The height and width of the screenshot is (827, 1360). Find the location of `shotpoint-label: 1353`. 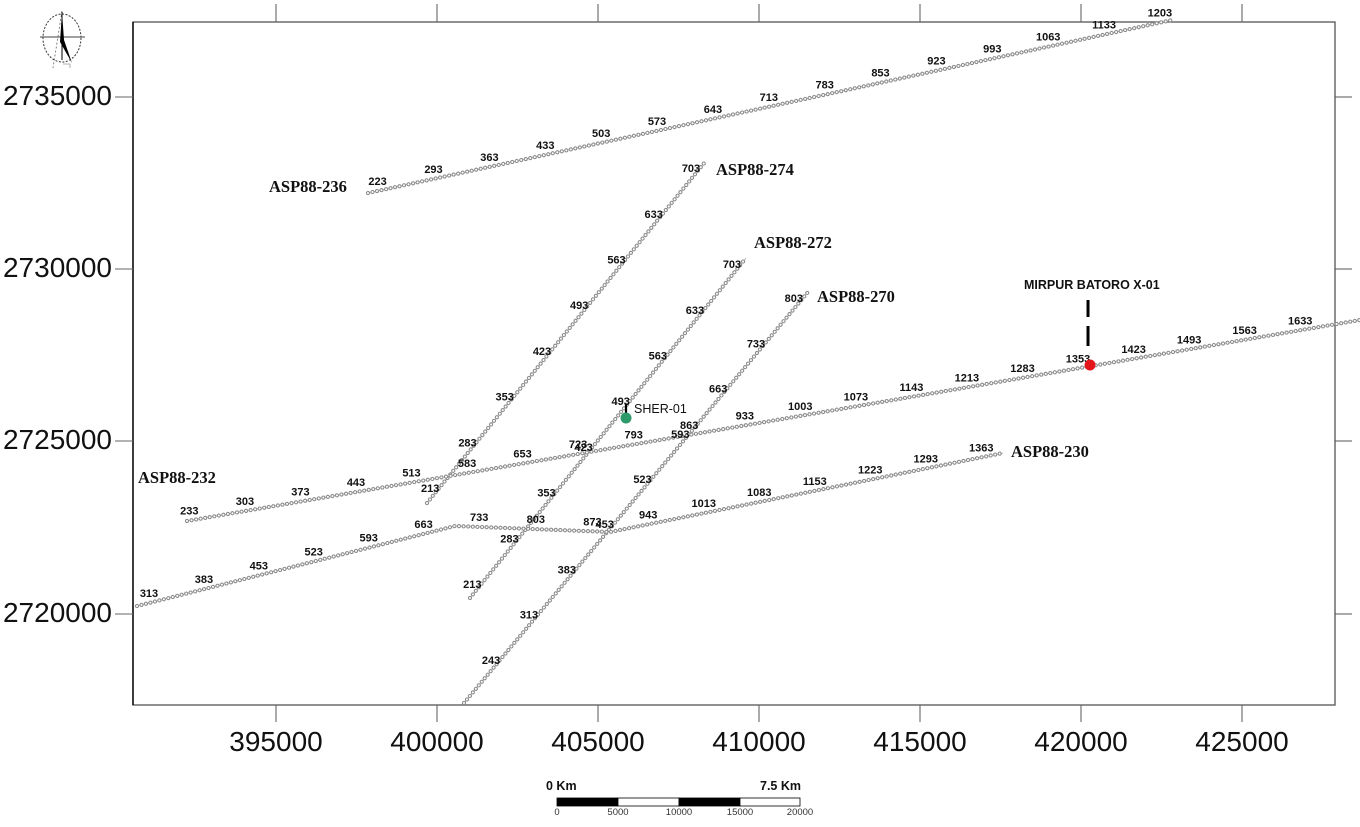

shotpoint-label: 1353 is located at coordinates (1078, 359).